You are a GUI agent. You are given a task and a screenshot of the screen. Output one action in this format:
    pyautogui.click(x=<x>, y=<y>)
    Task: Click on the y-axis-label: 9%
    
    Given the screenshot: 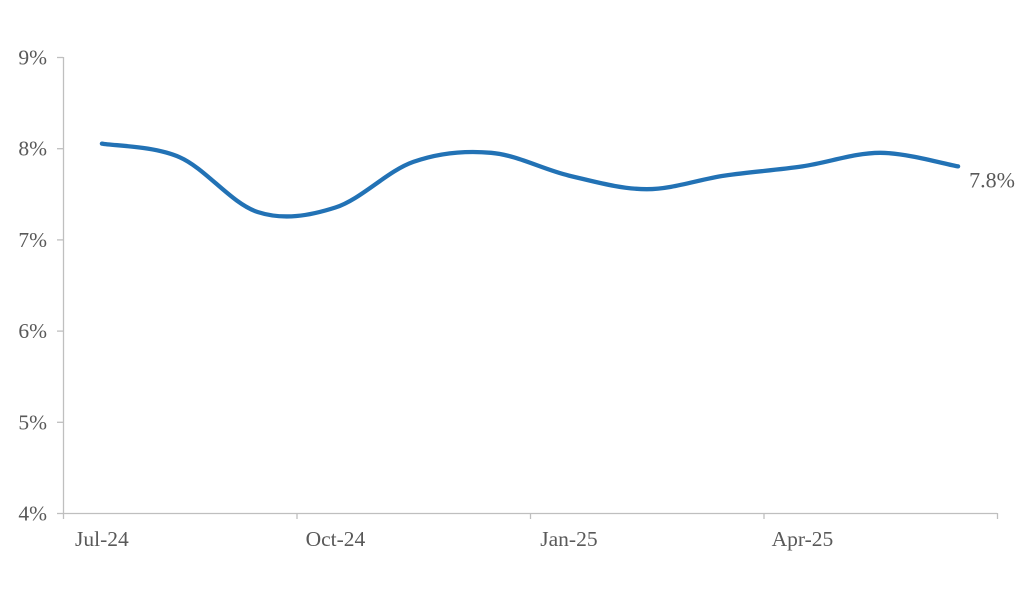 What is the action you would take?
    pyautogui.click(x=32, y=58)
    